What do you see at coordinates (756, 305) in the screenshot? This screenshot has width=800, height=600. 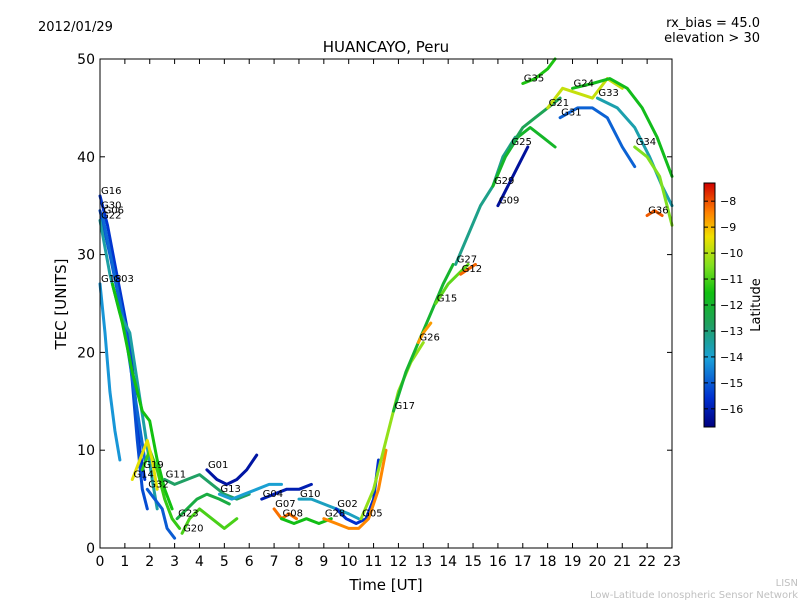 I see `colorbar-label: Latitude` at bounding box center [756, 305].